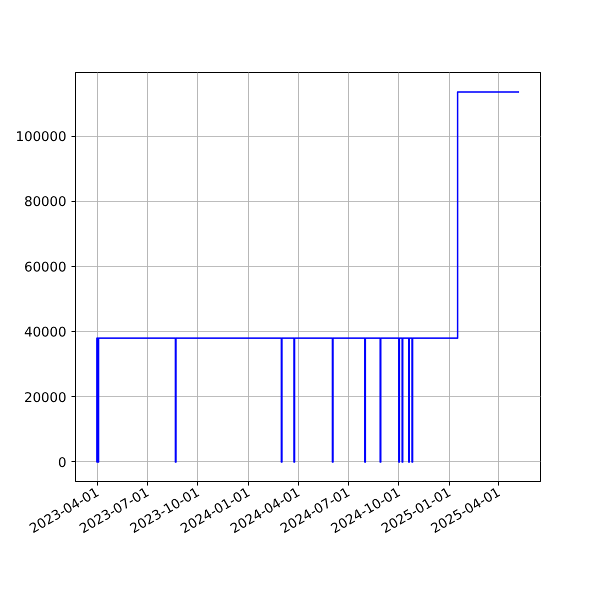  What do you see at coordinates (45, 268) in the screenshot?
I see `y-tick-label: 60000` at bounding box center [45, 268].